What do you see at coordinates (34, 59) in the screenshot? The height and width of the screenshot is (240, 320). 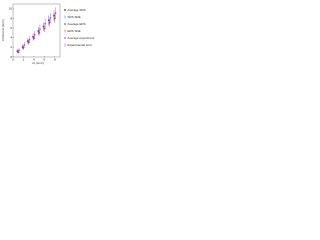 I see `x-tick-label: 4` at bounding box center [34, 59].